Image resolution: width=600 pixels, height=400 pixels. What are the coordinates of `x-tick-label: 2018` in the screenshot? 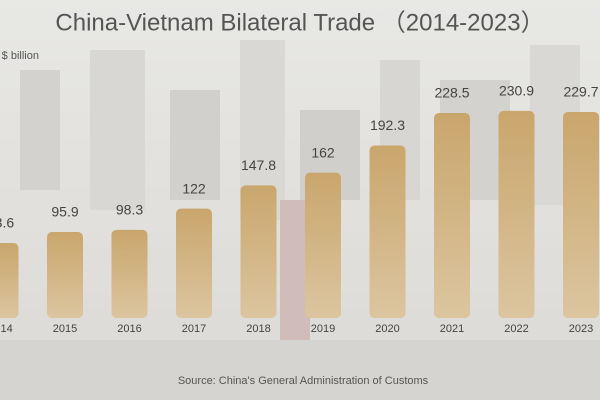 It's located at (258, 329).